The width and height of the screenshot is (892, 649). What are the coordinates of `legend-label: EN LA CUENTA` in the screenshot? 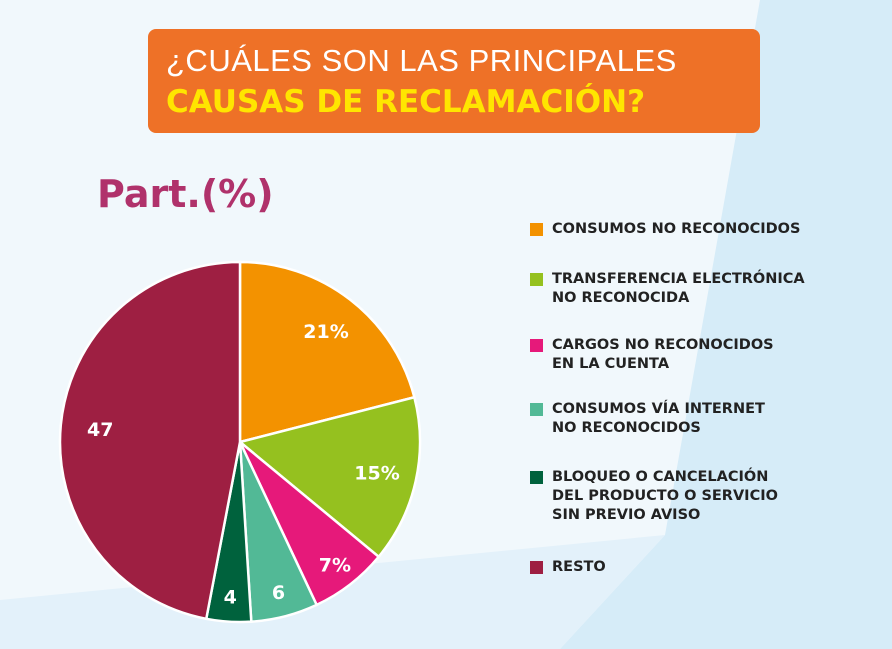 It's located at (611, 364).